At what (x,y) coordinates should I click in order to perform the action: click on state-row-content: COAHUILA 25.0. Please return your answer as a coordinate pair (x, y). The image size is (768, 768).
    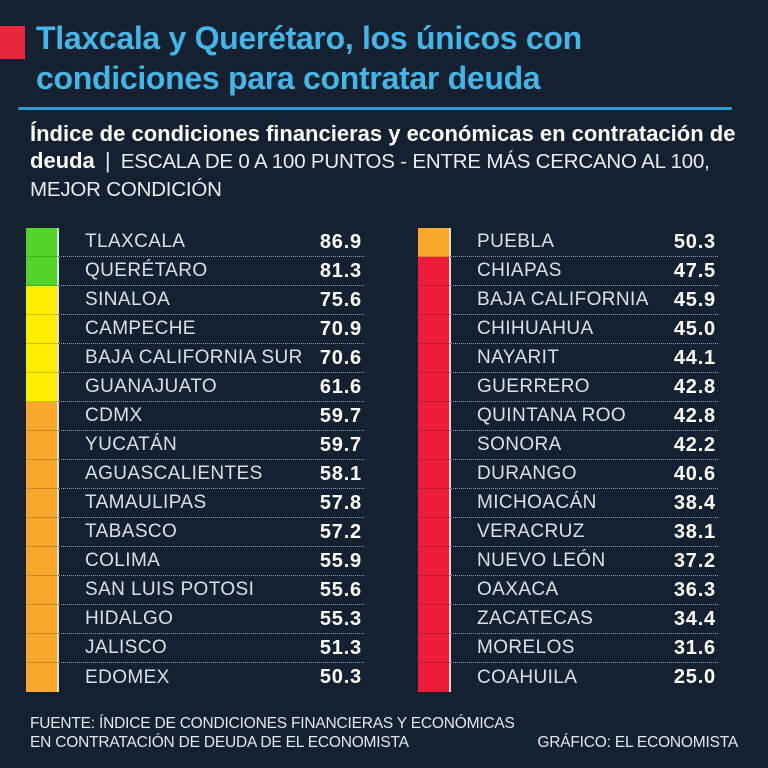
    Looking at the image, I should click on (583, 677).